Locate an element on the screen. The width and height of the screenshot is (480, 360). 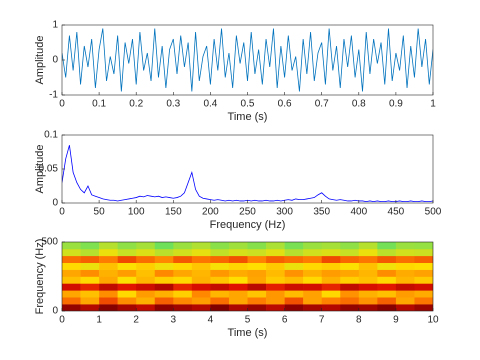
x-tick-label: 0.4 is located at coordinates (210, 104).